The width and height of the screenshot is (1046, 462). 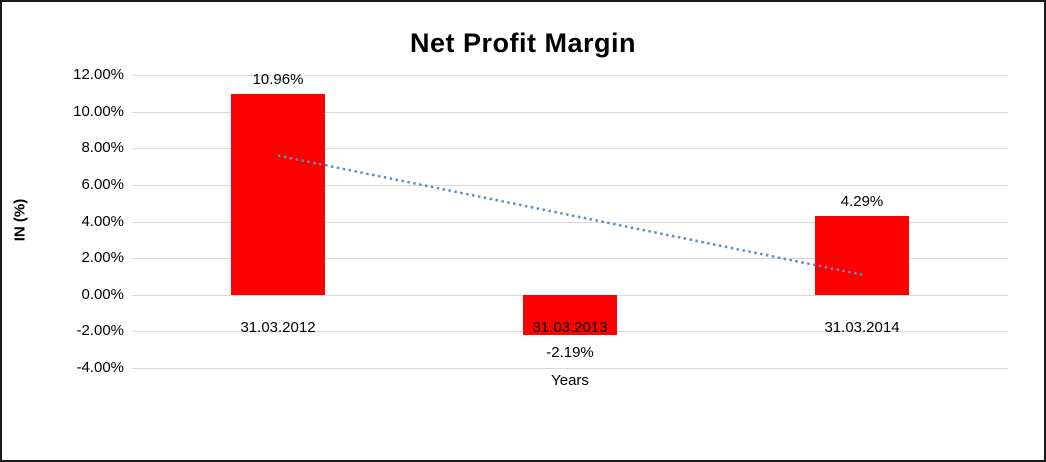 I want to click on y-tick-label: 2.00%, so click(x=102, y=258).